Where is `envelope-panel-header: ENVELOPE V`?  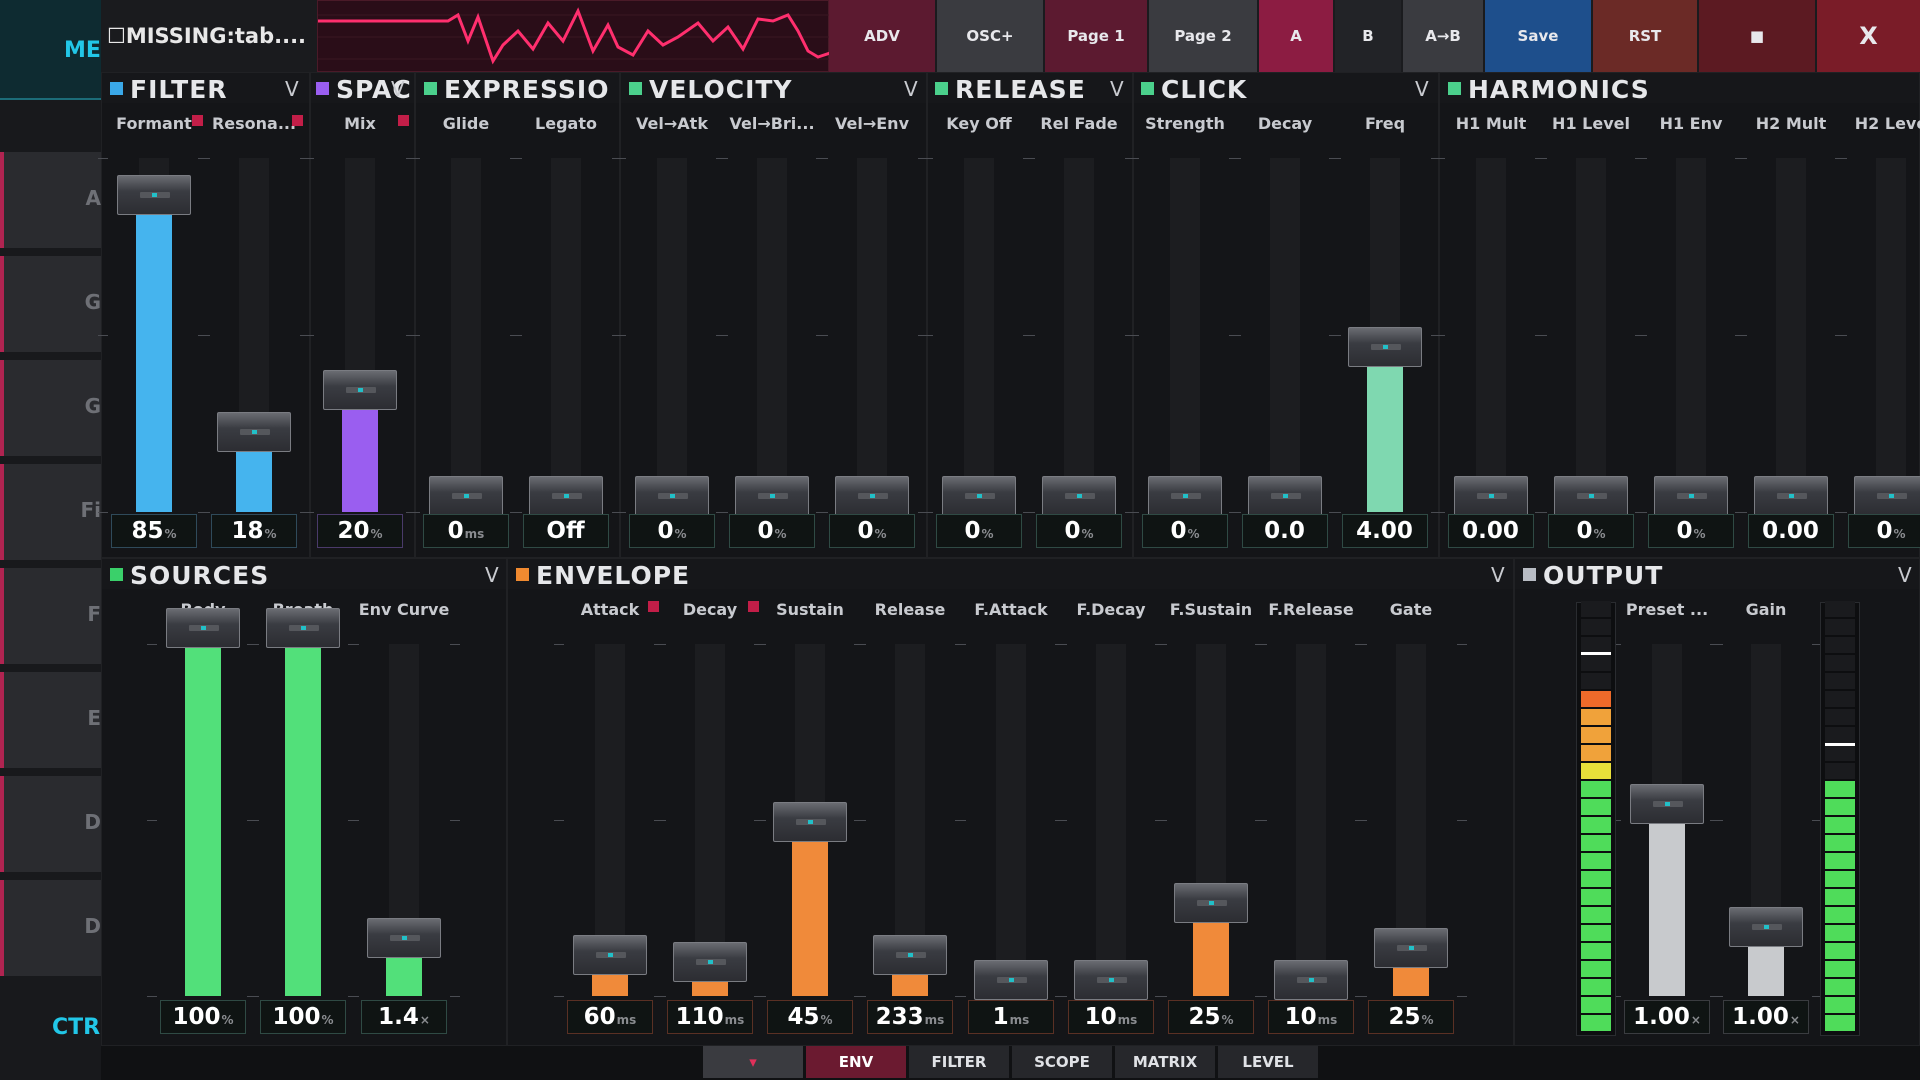
envelope-panel-header: ENVELOPE V is located at coordinates (1010, 574).